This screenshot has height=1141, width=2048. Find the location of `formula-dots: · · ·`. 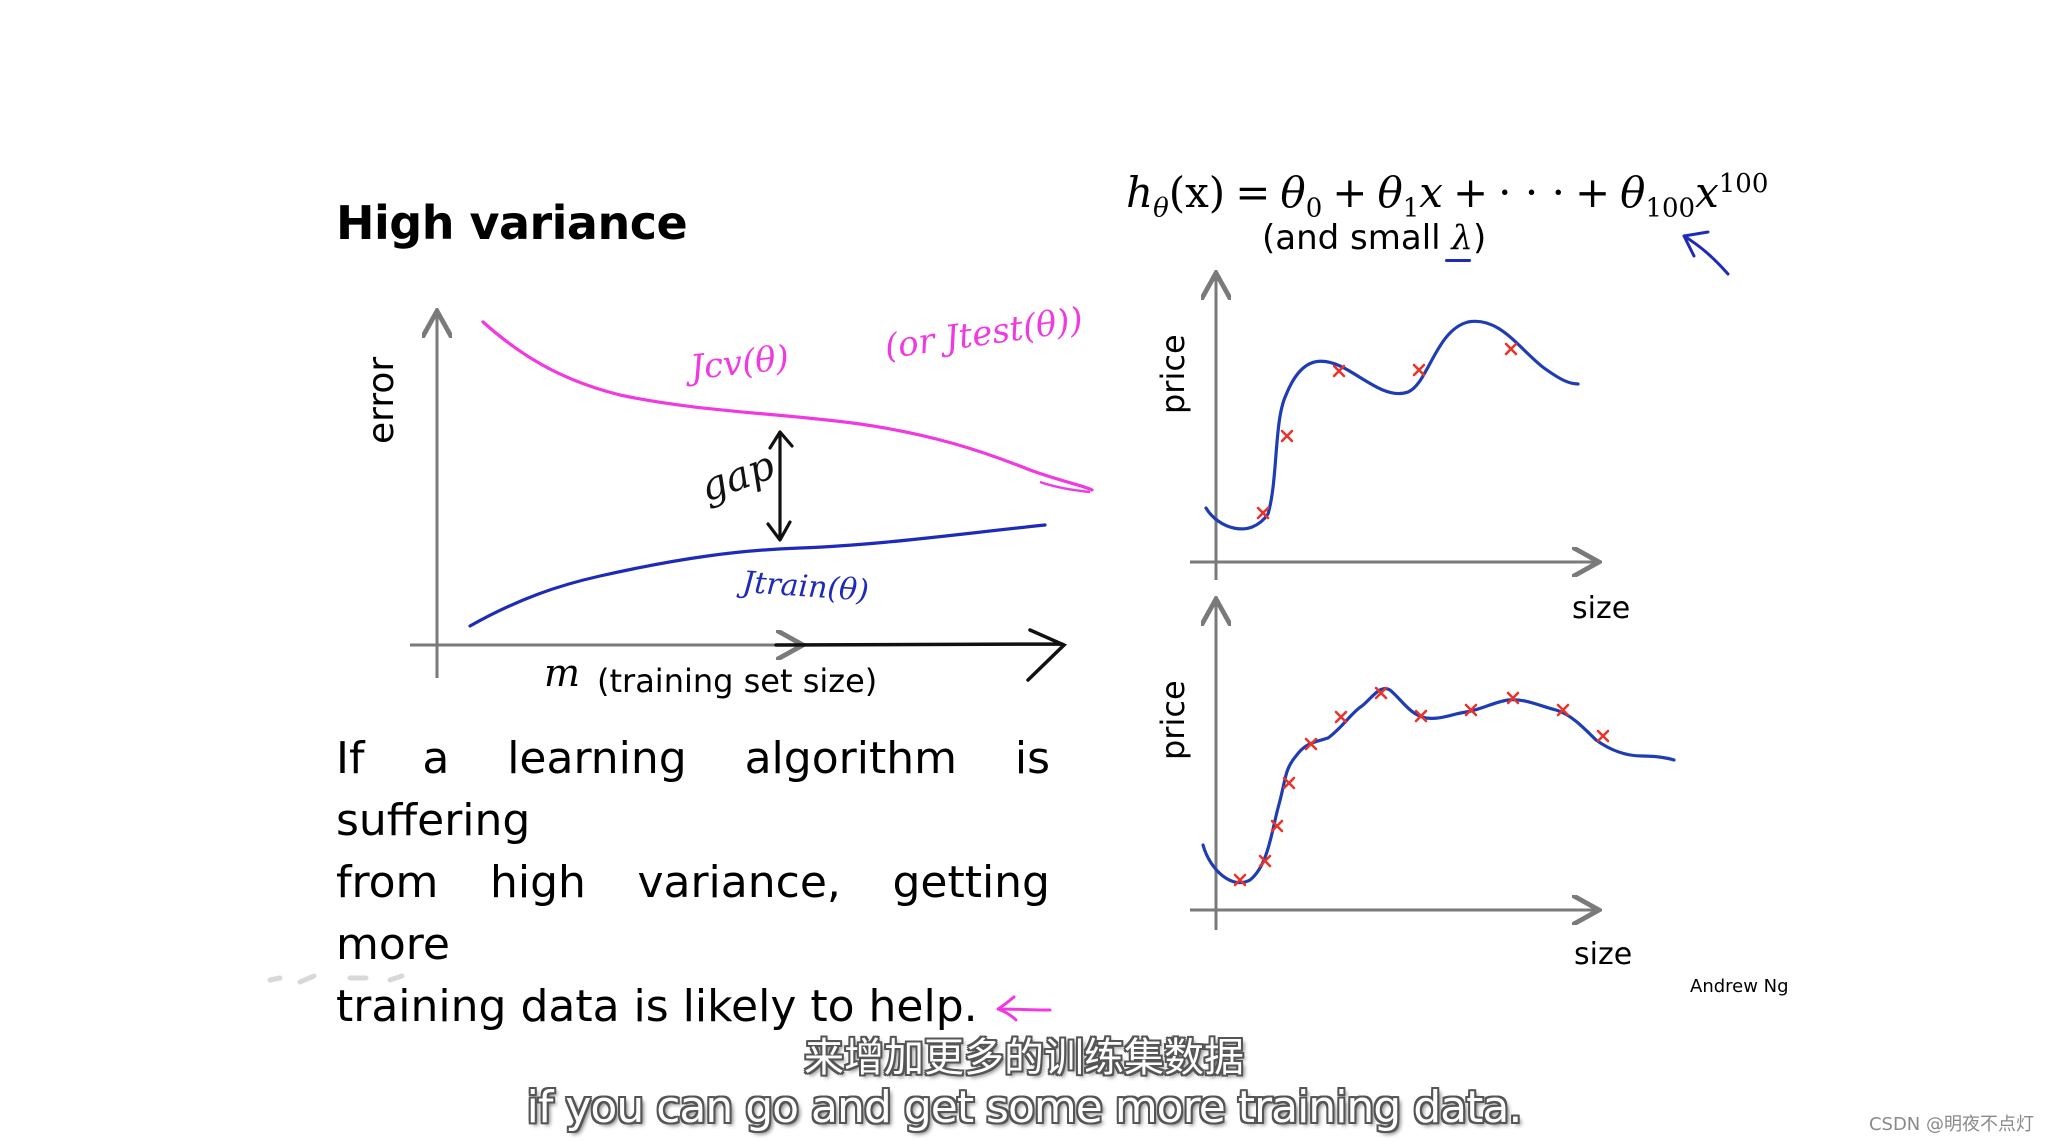

formula-dots: · · · is located at coordinates (1531, 192).